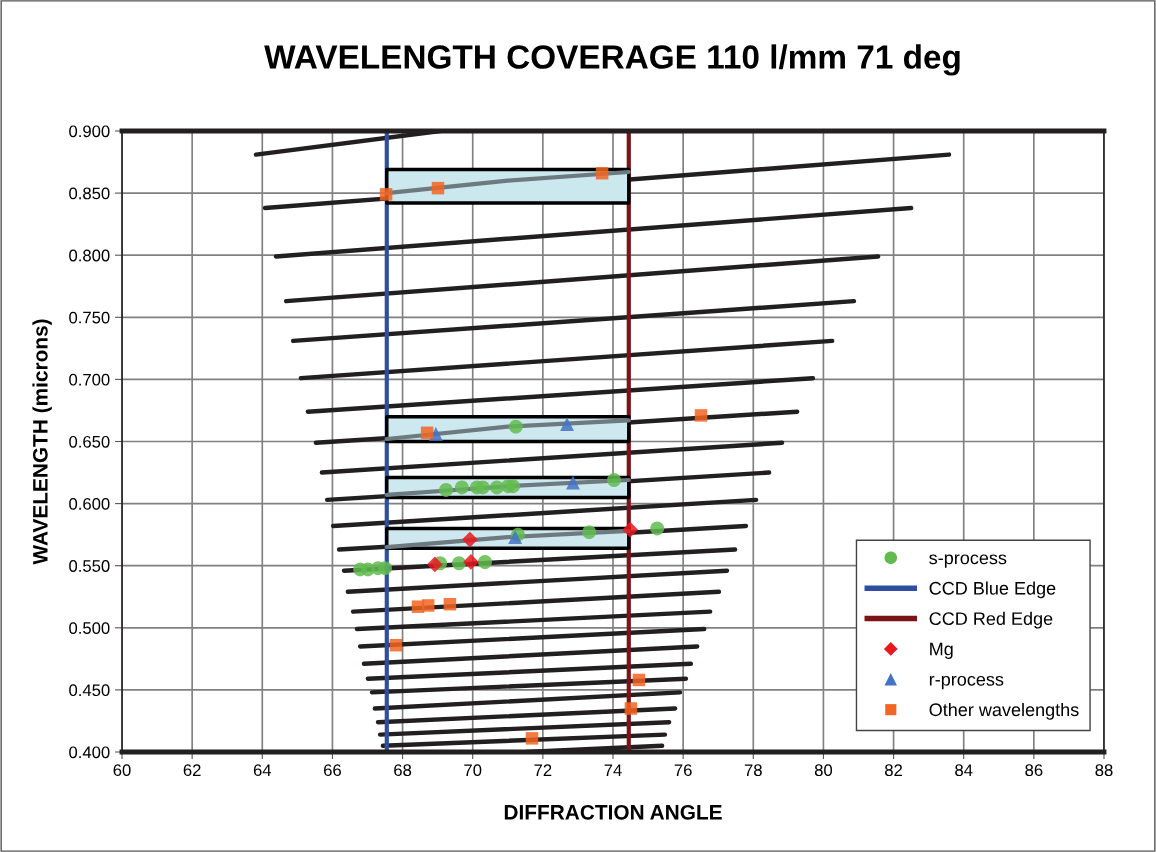  What do you see at coordinates (683, 770) in the screenshot?
I see `x-tick-label: 76` at bounding box center [683, 770].